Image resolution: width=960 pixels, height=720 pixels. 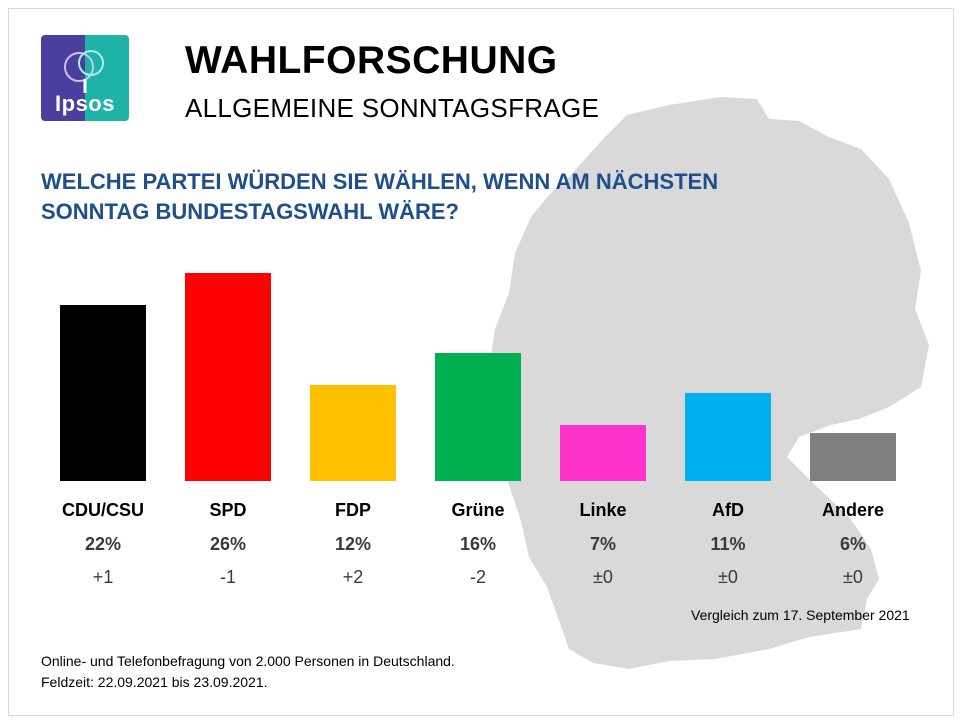 What do you see at coordinates (728, 437) in the screenshot?
I see `bar-afd` at bounding box center [728, 437].